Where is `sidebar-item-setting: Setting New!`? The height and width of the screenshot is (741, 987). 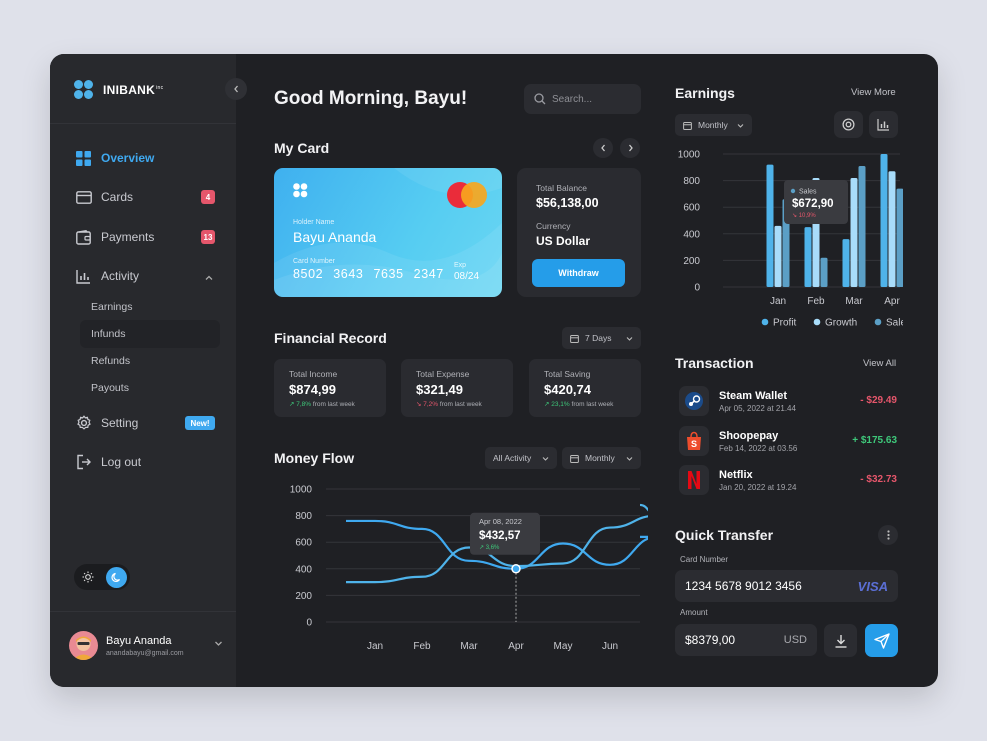
sidebar-item-setting: Setting New! is located at coordinates (145, 423).